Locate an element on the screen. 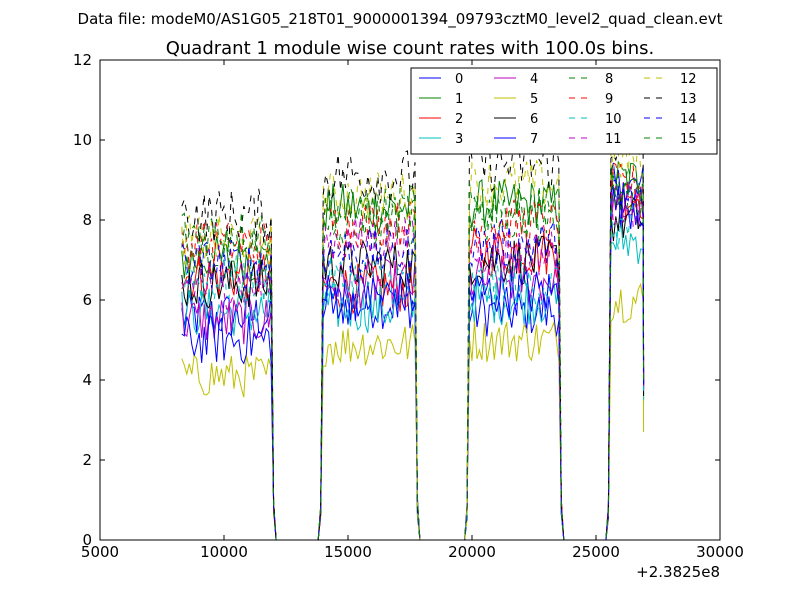 The height and width of the screenshot is (604, 800). x-tick-label: 5000 is located at coordinates (100, 552).